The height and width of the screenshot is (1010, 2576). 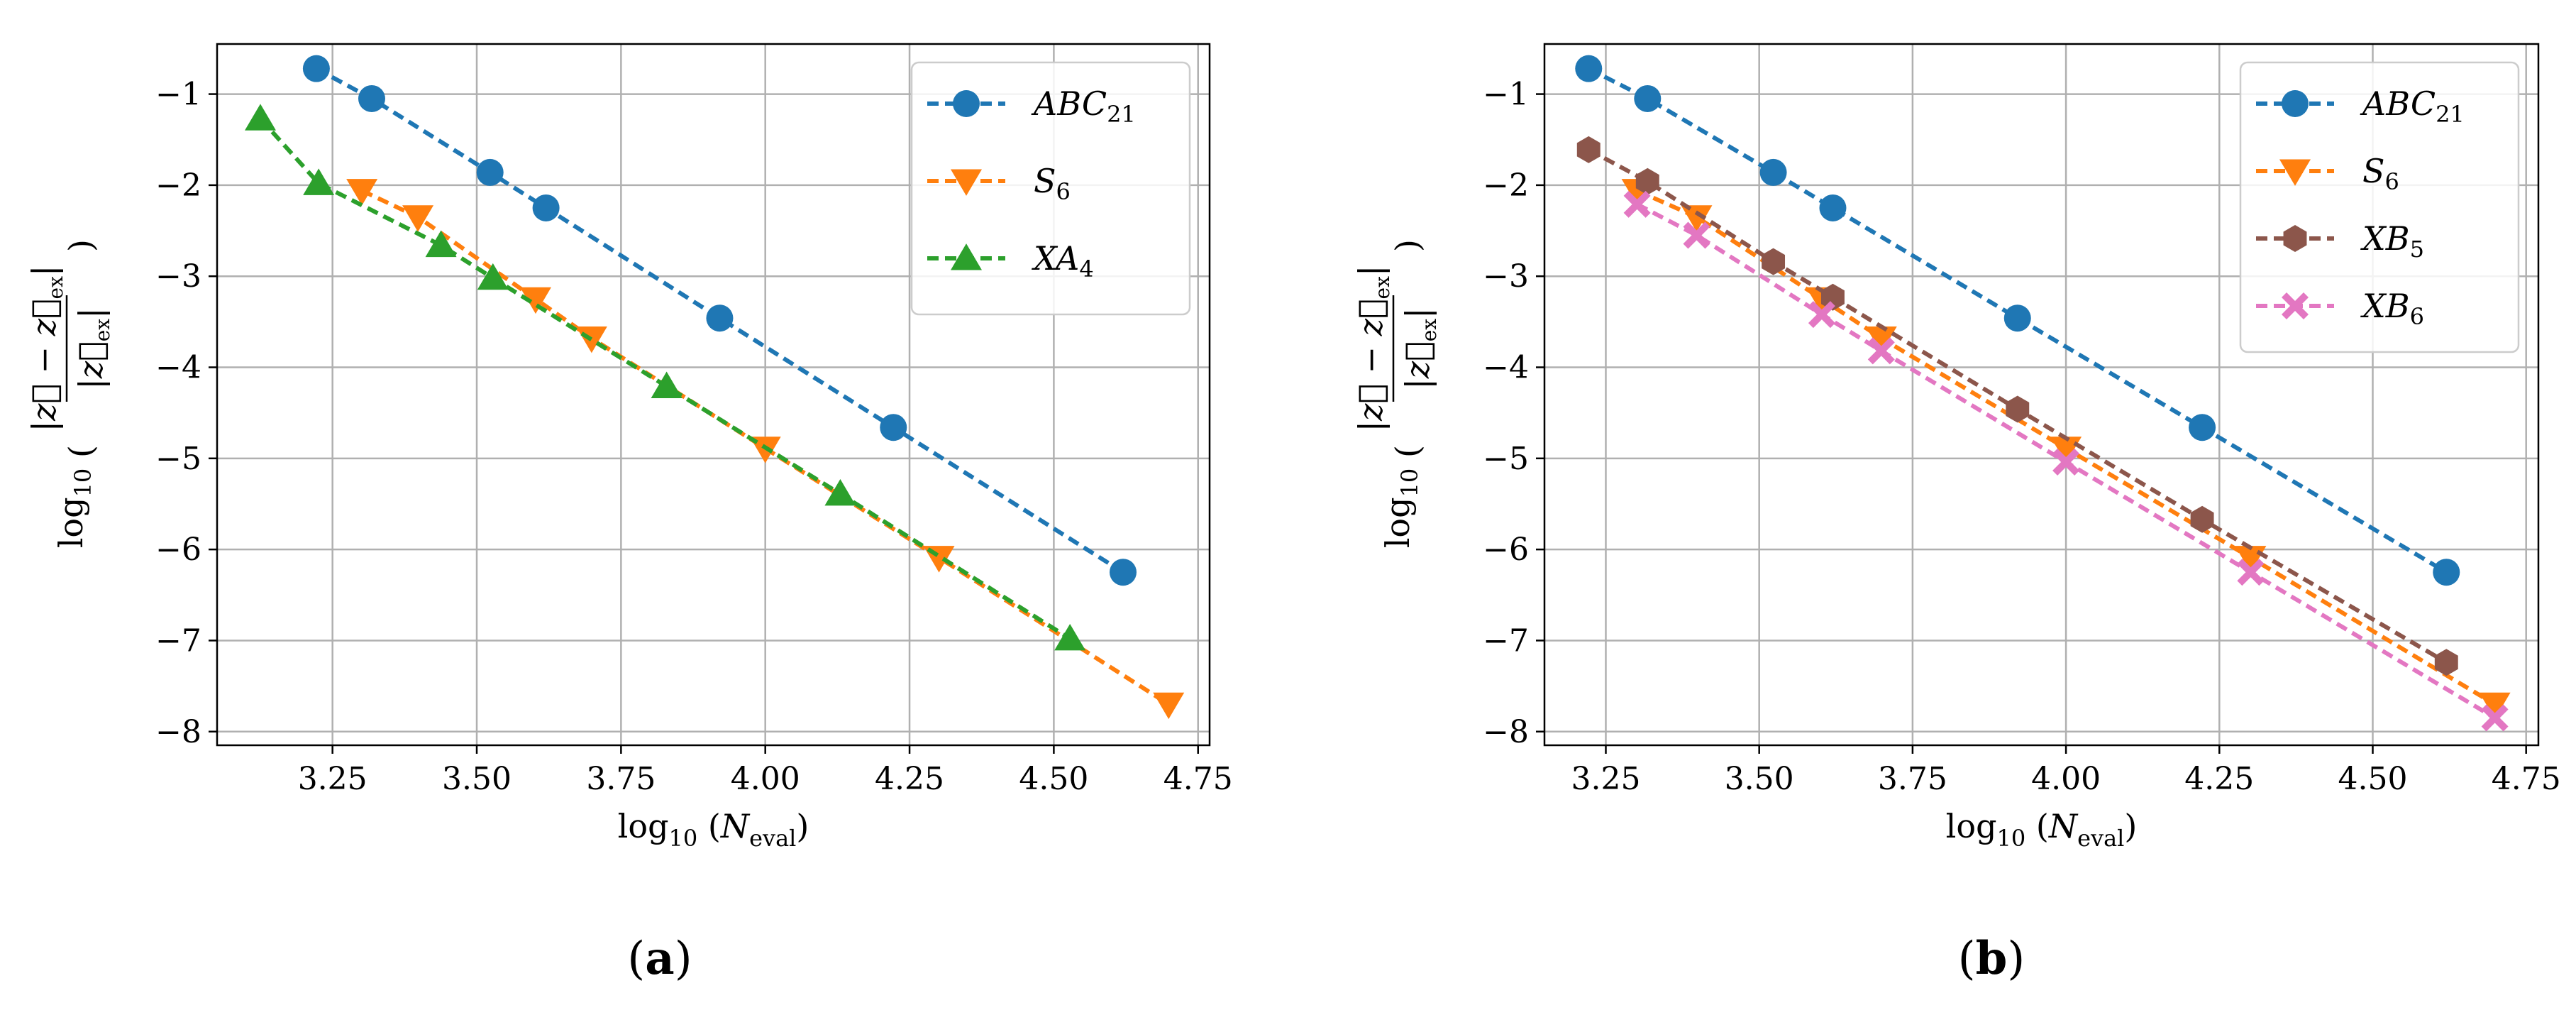 What do you see at coordinates (2392, 241) in the screenshot?
I see `legend-label-XB5: XB5` at bounding box center [2392, 241].